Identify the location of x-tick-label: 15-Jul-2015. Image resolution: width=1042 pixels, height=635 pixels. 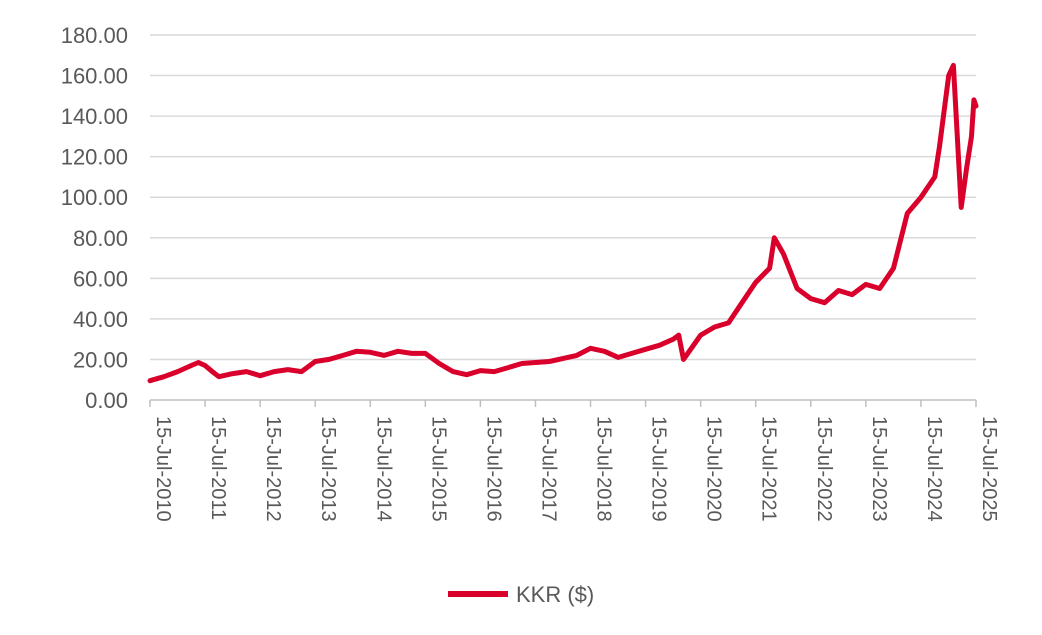
(438, 469).